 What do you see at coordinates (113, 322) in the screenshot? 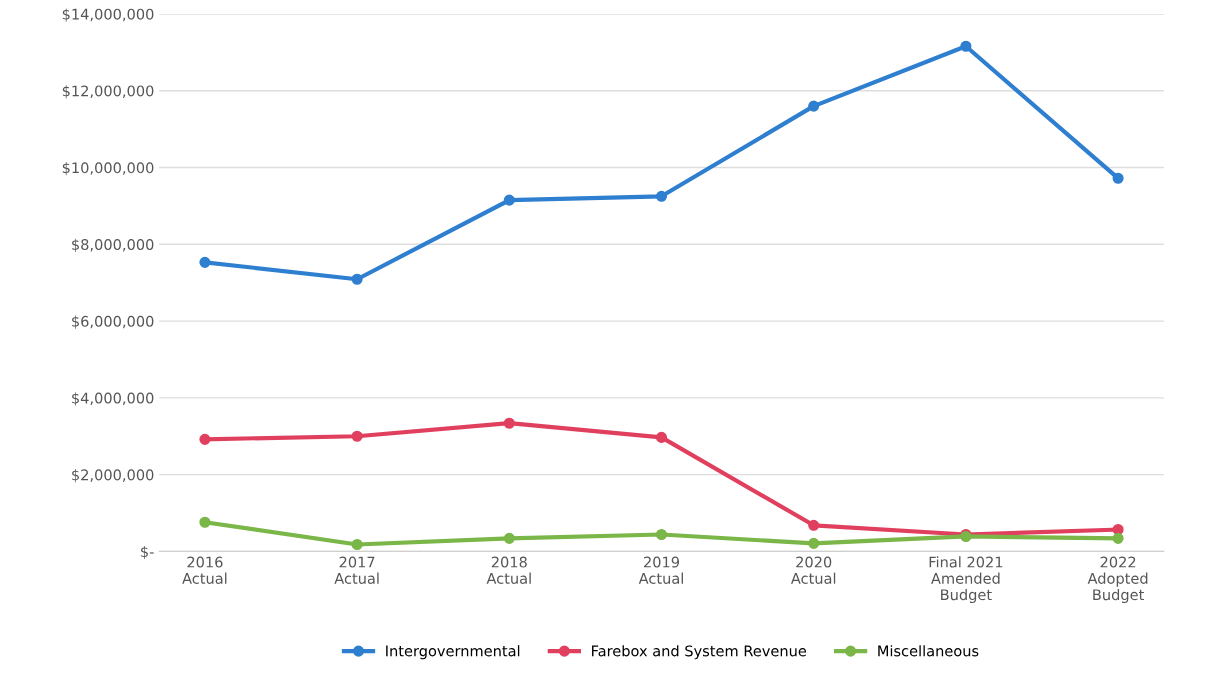
I see `y-tick-label: $6,000,000` at bounding box center [113, 322].